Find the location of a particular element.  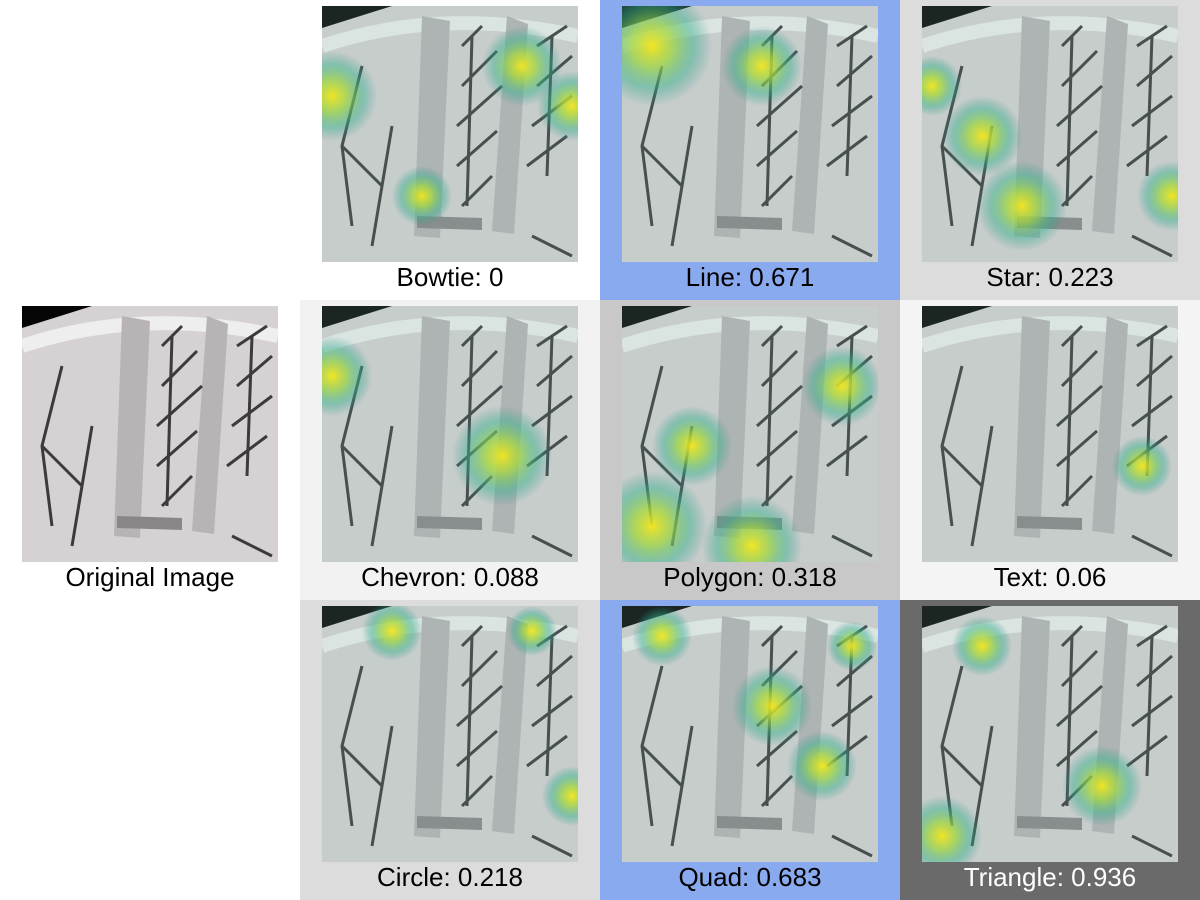

label: Quad: 0.683 is located at coordinates (750, 877).